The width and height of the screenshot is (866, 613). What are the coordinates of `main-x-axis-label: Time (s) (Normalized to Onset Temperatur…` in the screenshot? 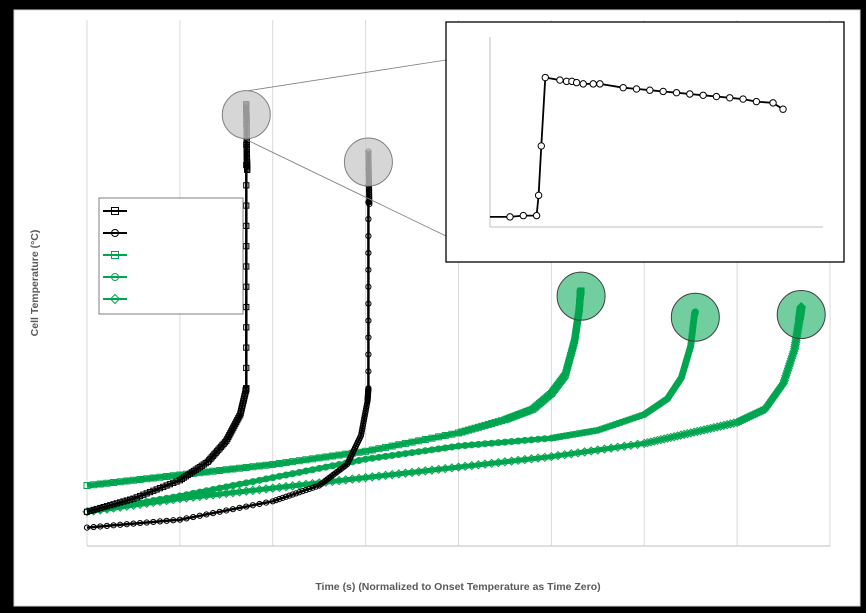 It's located at (457, 587).